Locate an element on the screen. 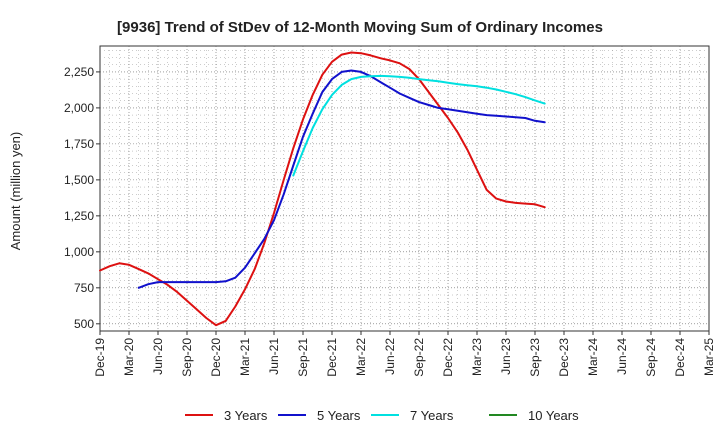 This screenshot has width=720, height=440. y-tick-label: 1,000 is located at coordinates (79, 252).